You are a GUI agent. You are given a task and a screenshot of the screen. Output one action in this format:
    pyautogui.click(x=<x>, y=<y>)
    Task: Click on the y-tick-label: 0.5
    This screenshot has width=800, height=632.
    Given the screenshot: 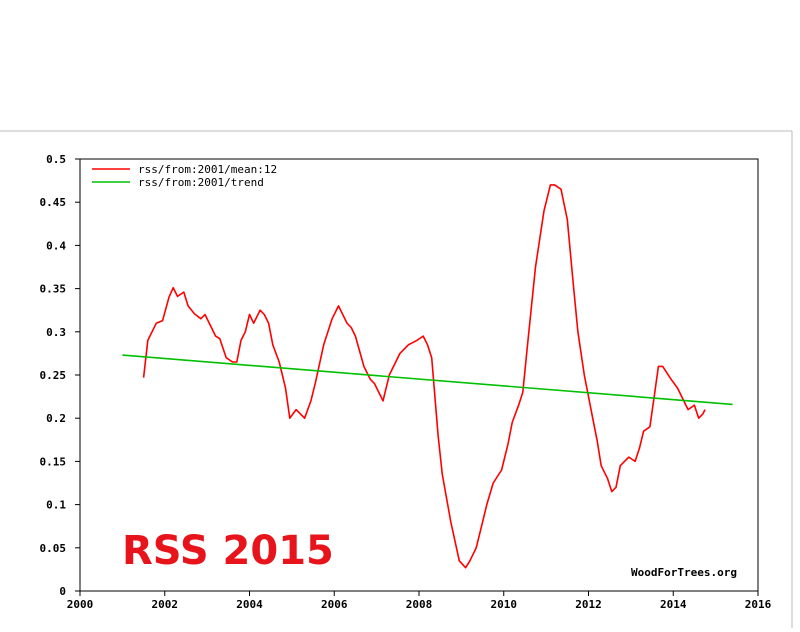 What is the action you would take?
    pyautogui.click(x=56, y=159)
    